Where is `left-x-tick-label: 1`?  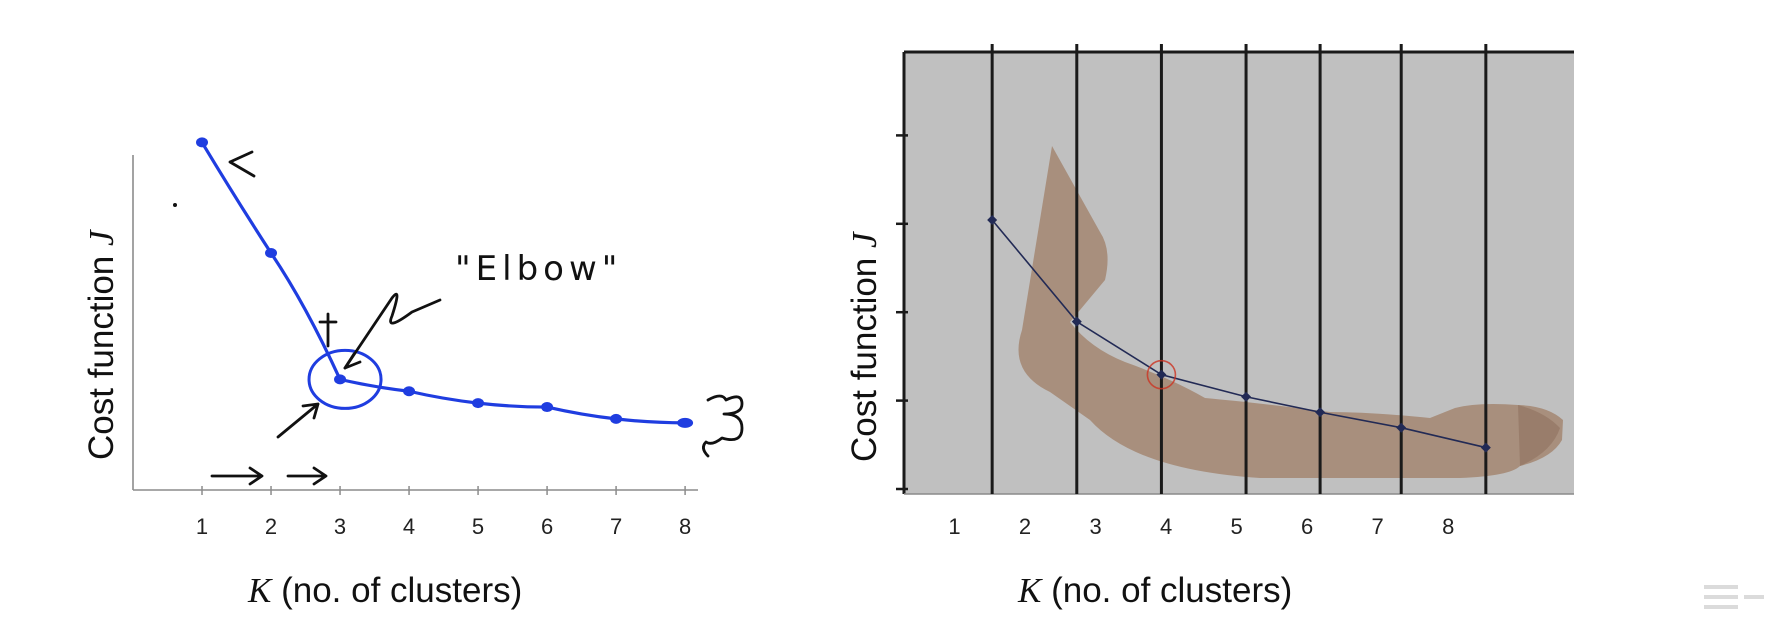
left-x-tick-label: 1 is located at coordinates (202, 526).